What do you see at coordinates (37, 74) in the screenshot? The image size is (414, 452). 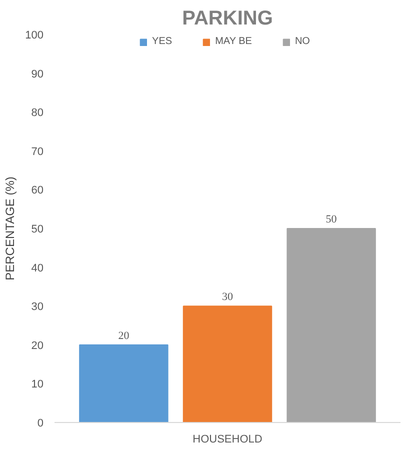 I see `y-tick-label: 90` at bounding box center [37, 74].